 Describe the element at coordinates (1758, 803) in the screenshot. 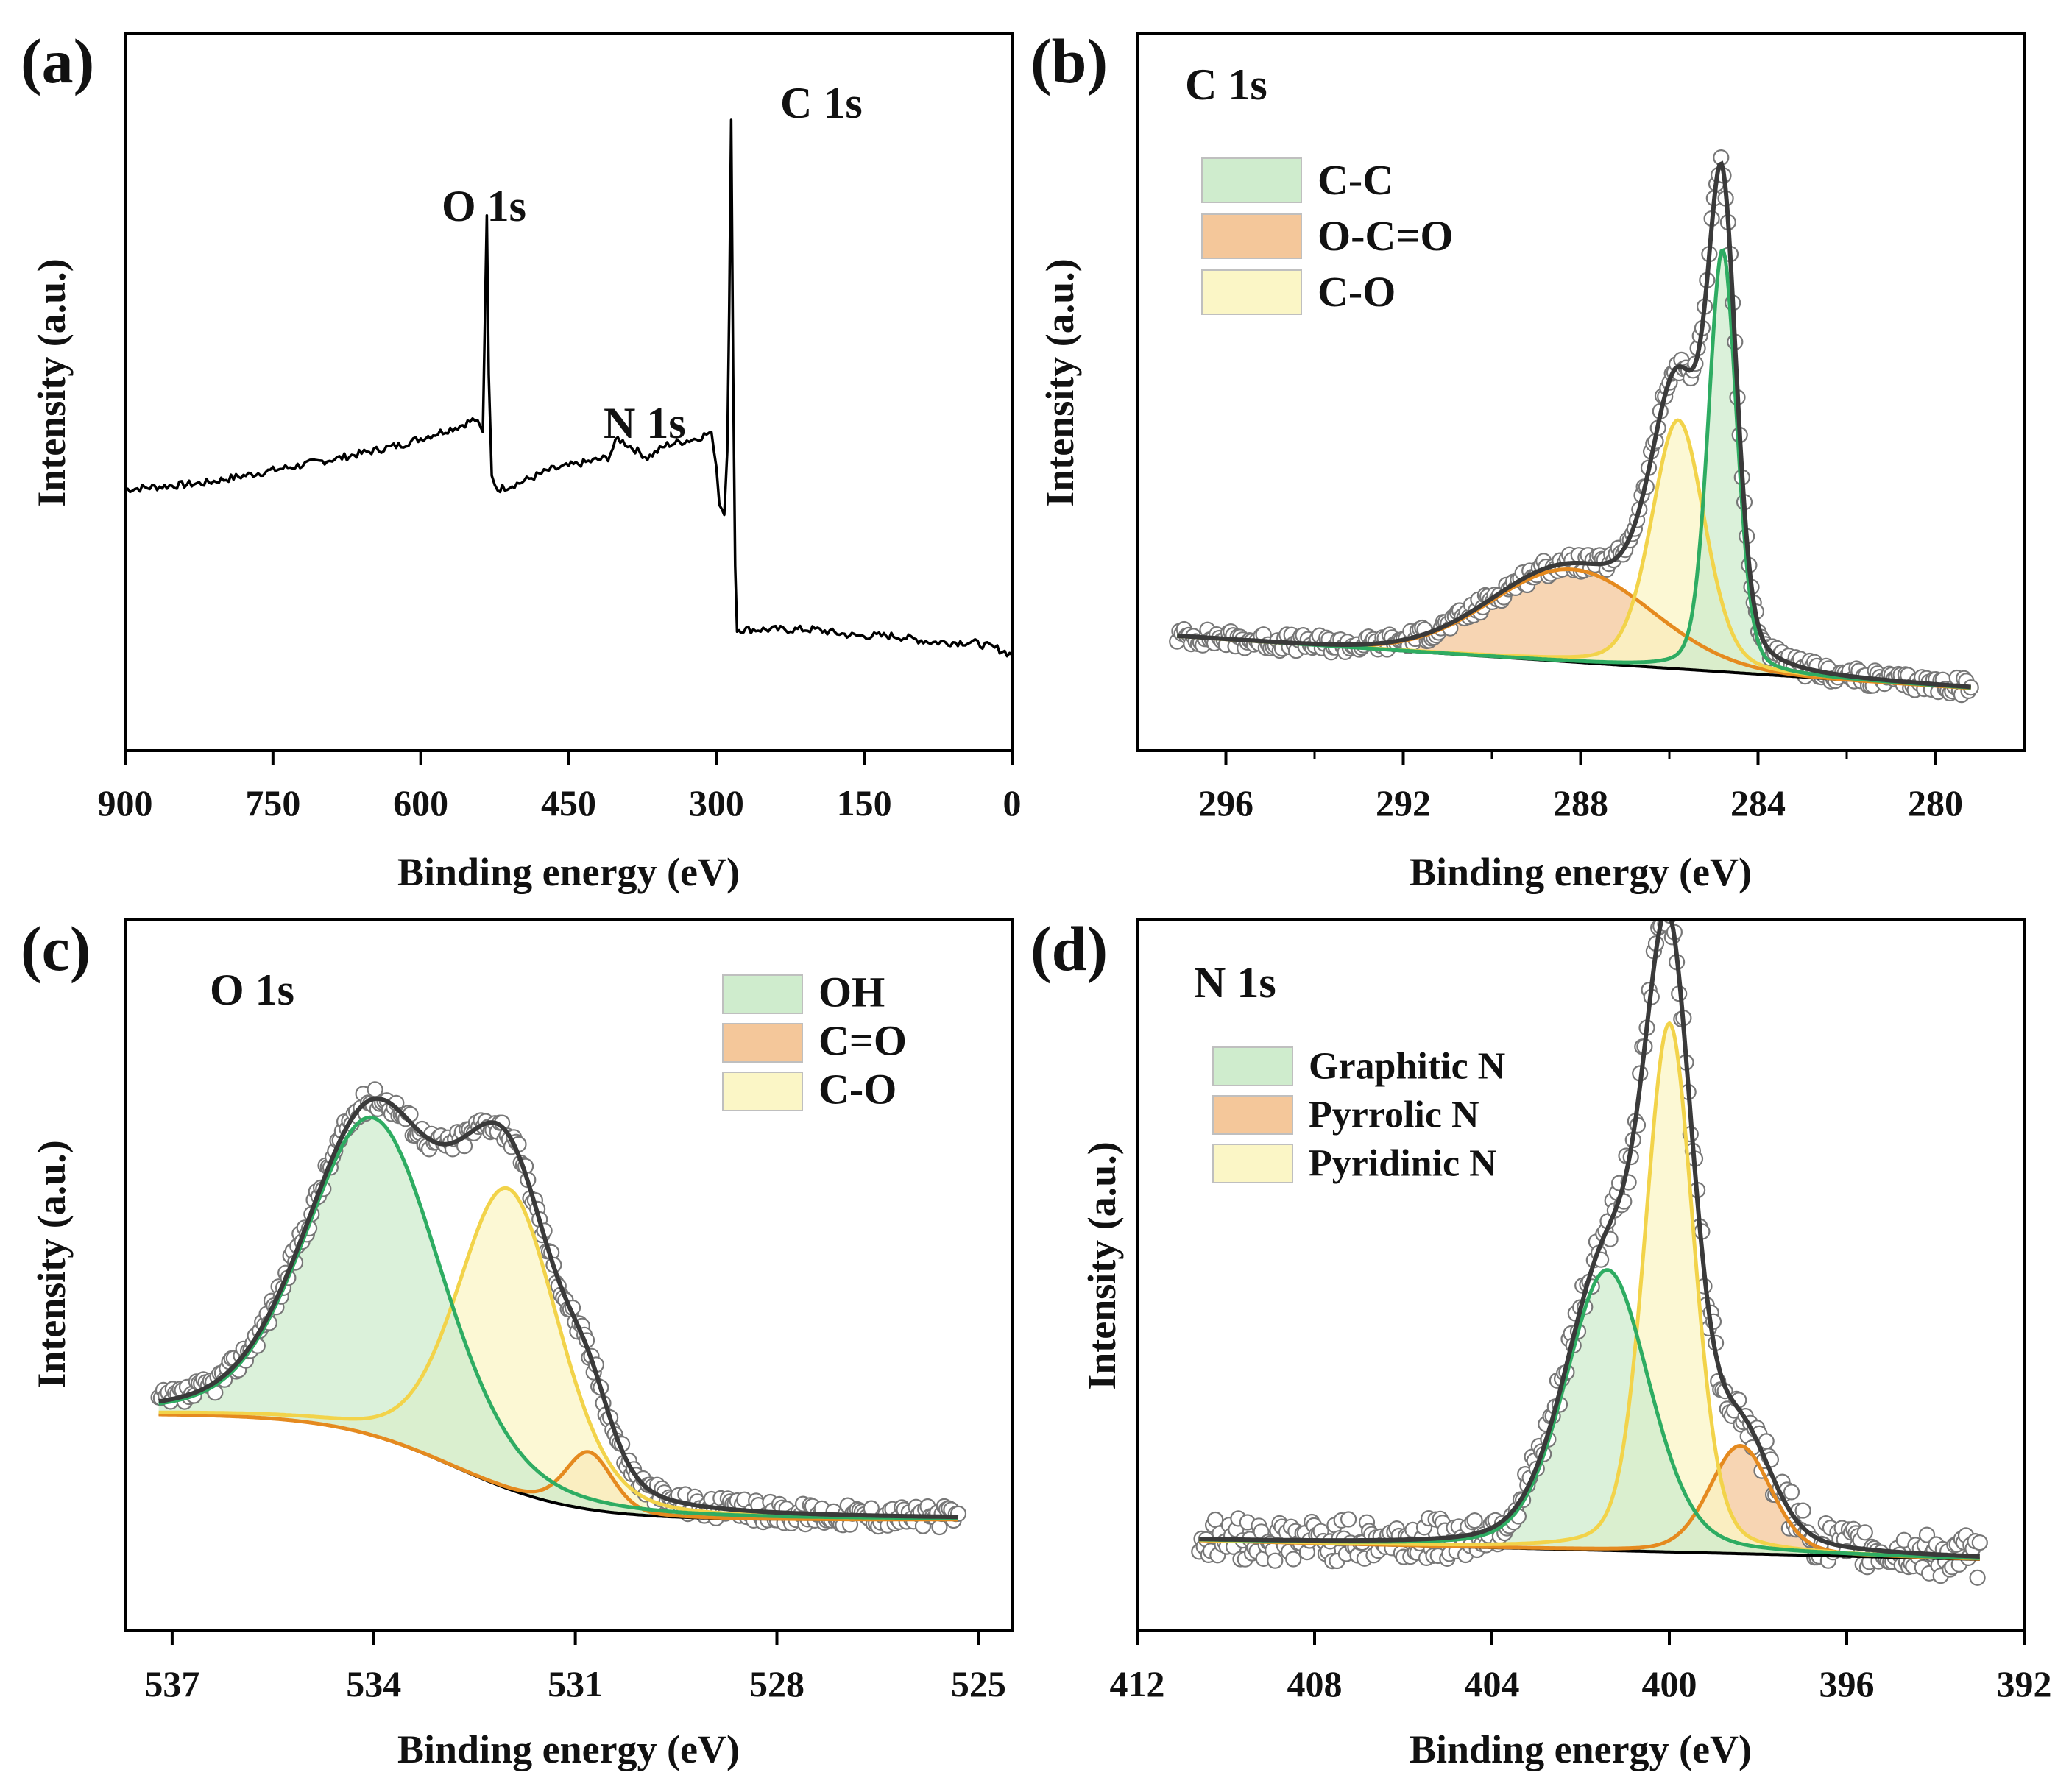

I see `x-tick-label: 284` at that location.